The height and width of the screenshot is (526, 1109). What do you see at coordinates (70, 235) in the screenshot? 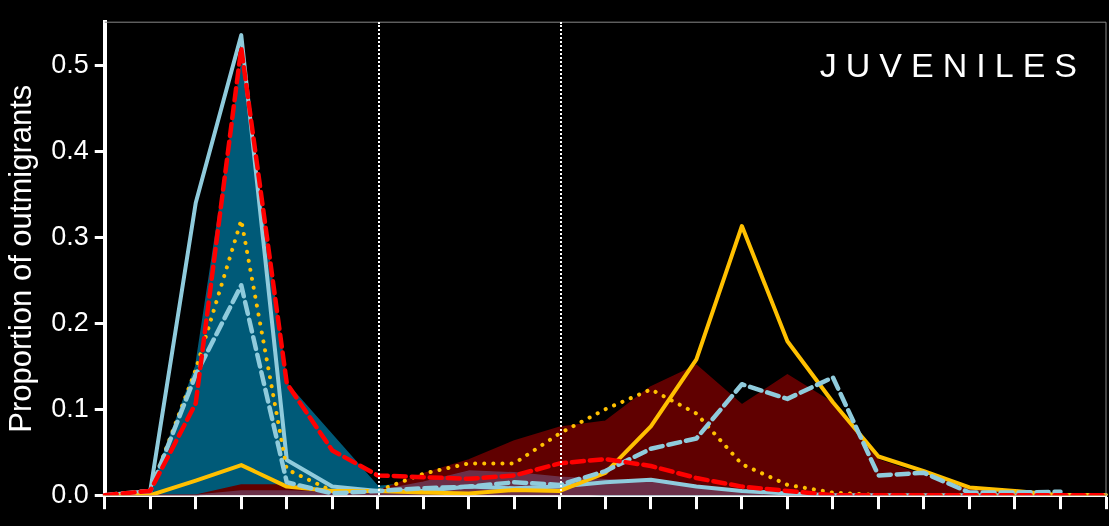
I see `y-tick-label: 0.3` at bounding box center [70, 235].